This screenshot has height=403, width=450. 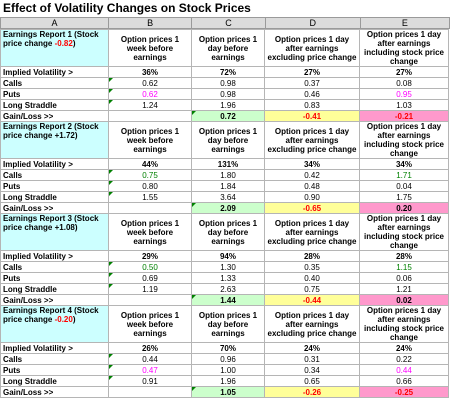 I want to click on calls-value-d: 0.35, so click(x=312, y=267).